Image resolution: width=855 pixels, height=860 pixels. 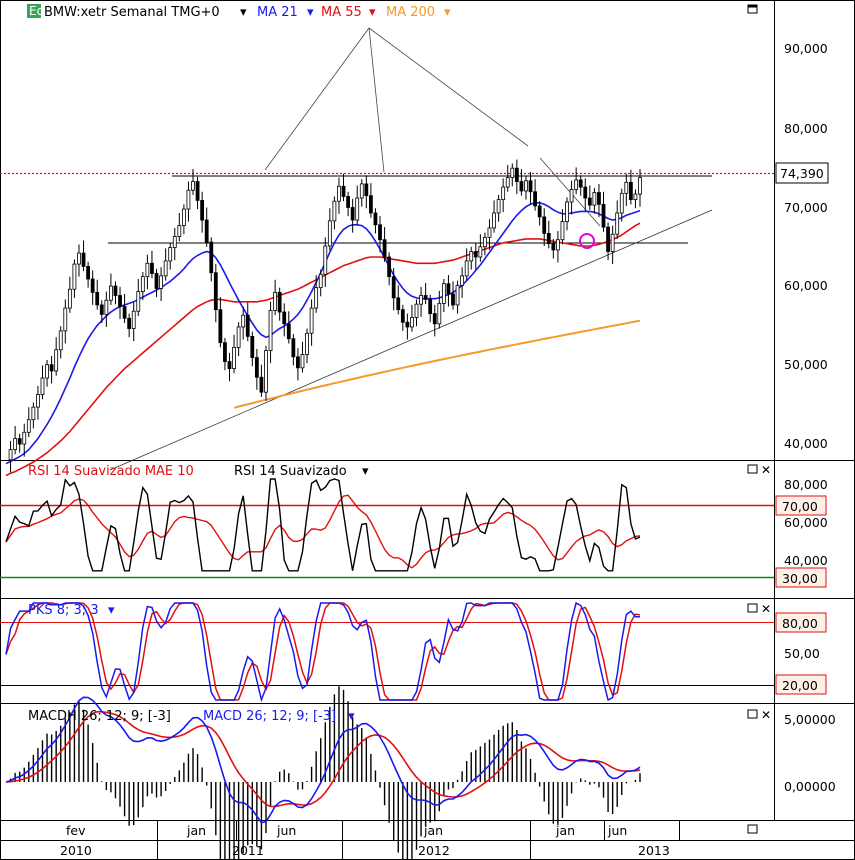 What do you see at coordinates (351, 716) in the screenshot?
I see `macd-dropdown-icon: ▾` at bounding box center [351, 716].